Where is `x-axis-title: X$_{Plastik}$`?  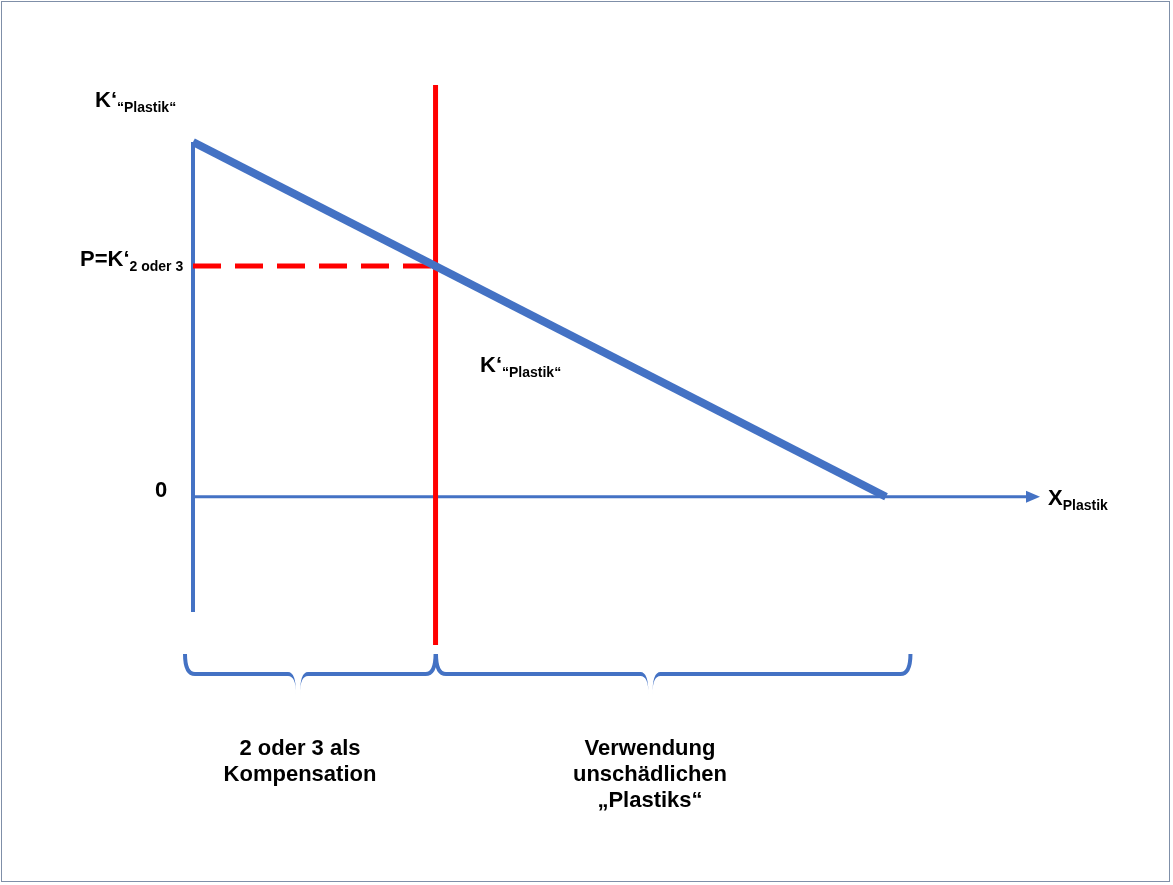
x-axis-title: X$_{Plastik}$ is located at coordinates (1078, 499).